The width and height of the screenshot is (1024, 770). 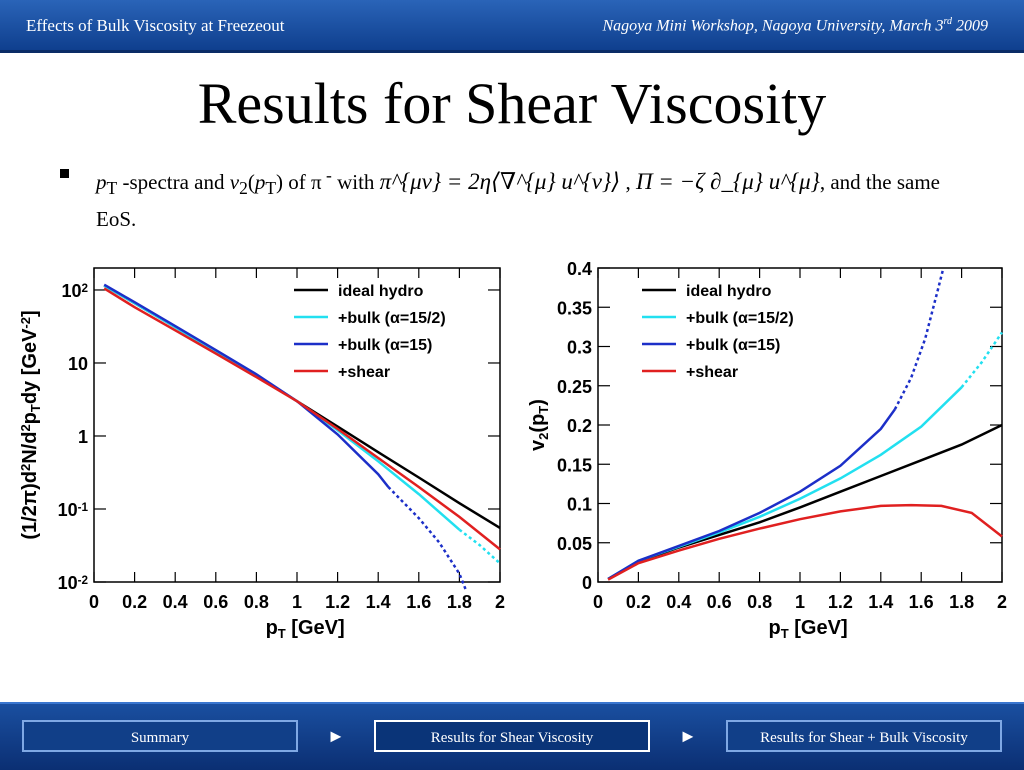 I want to click on header-right-sup: rd, so click(x=947, y=21).